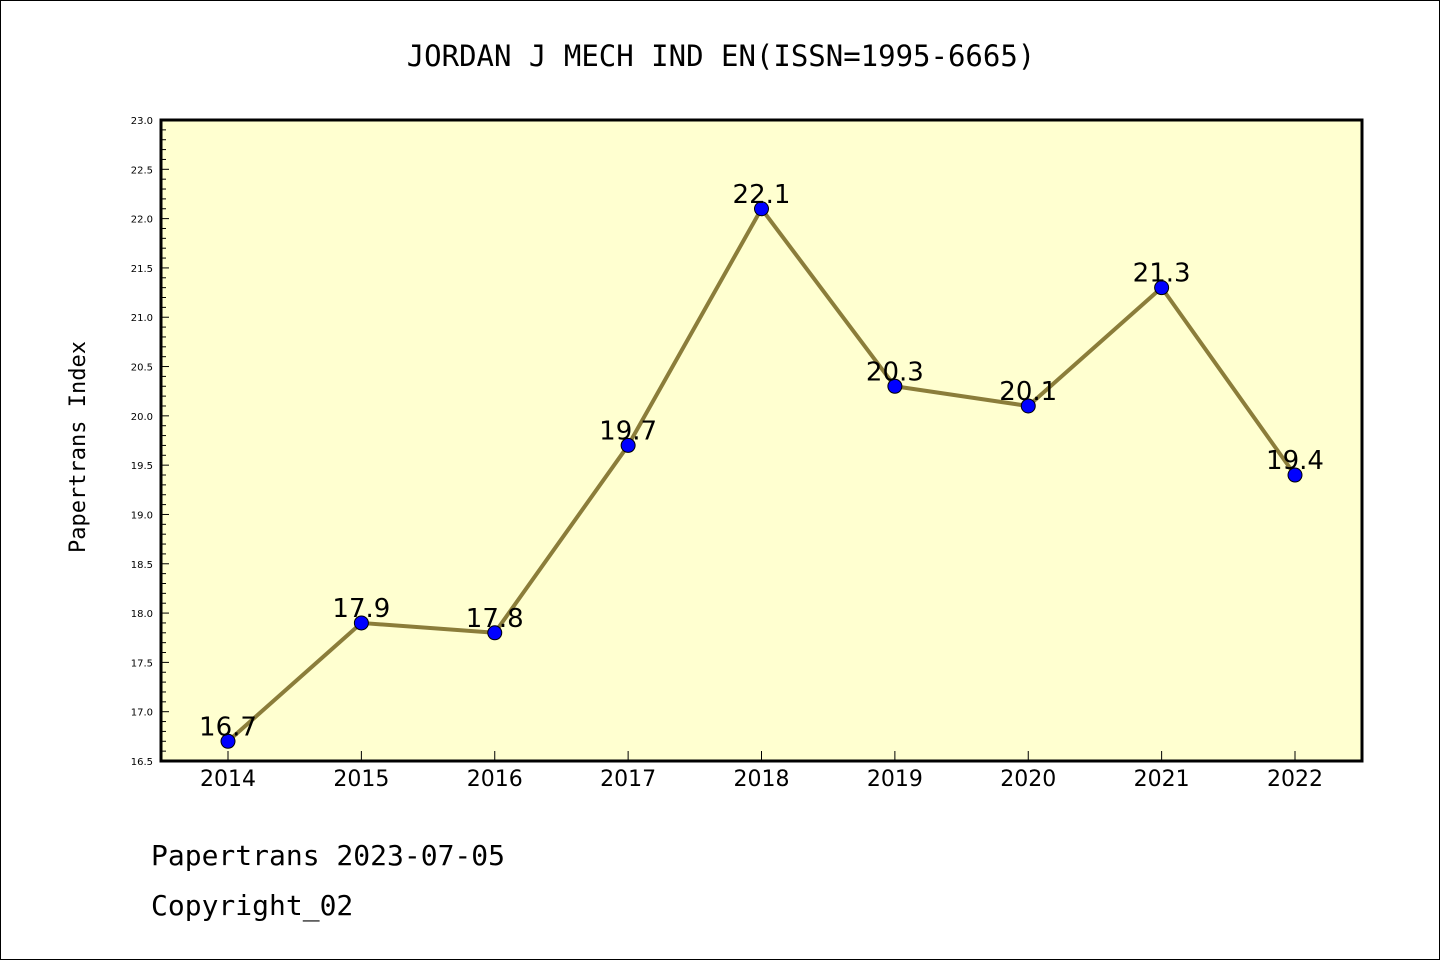  What do you see at coordinates (495, 779) in the screenshot?
I see `x-tick-label: 2016` at bounding box center [495, 779].